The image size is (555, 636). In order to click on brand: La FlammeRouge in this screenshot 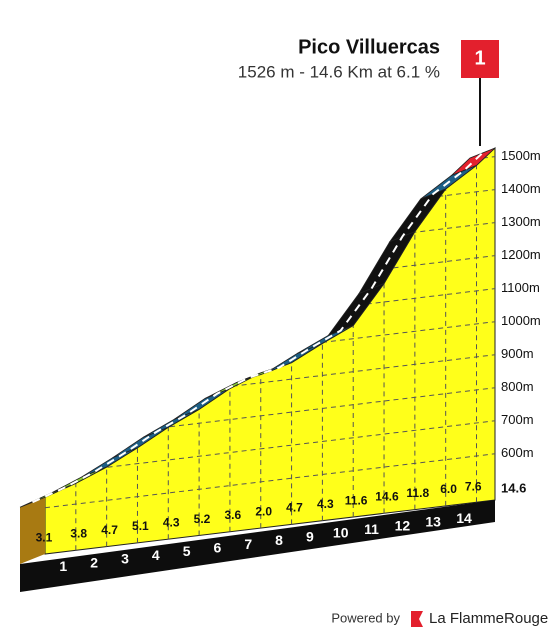, I will do `click(488, 618)`.